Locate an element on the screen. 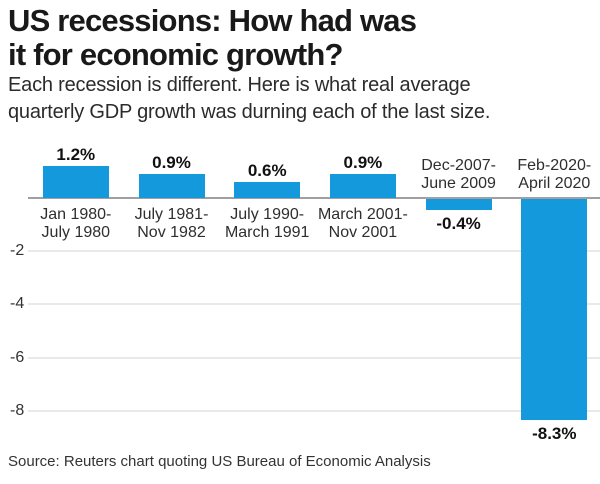 The width and height of the screenshot is (600, 484). title-line-1: US recessions: How had was is located at coordinates (212, 20).